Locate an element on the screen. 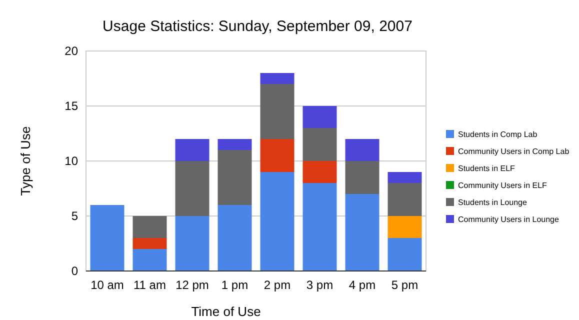 This screenshot has height=320, width=579. y-tick-label: 0 is located at coordinates (74, 271).